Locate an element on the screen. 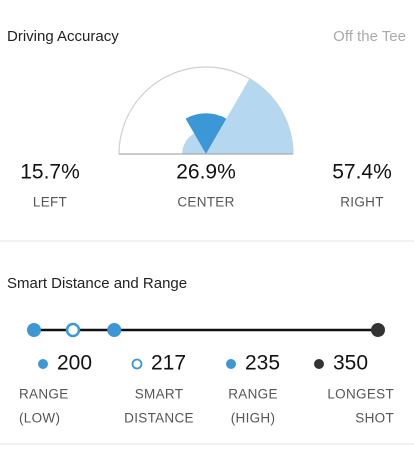 The height and width of the screenshot is (449, 414). distance-value: 200 is located at coordinates (74, 363).